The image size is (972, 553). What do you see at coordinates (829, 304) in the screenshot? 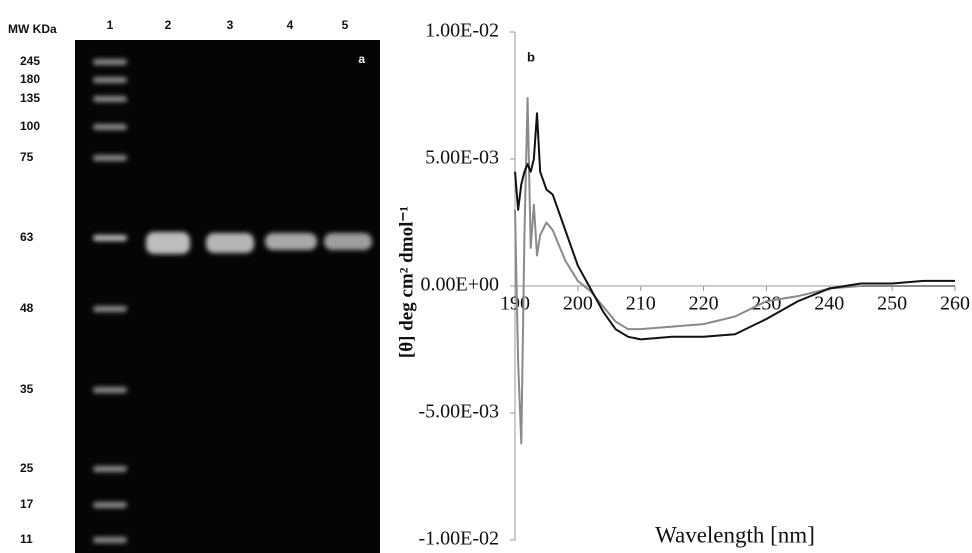
I see `x-tick-label: 240` at bounding box center [829, 304].